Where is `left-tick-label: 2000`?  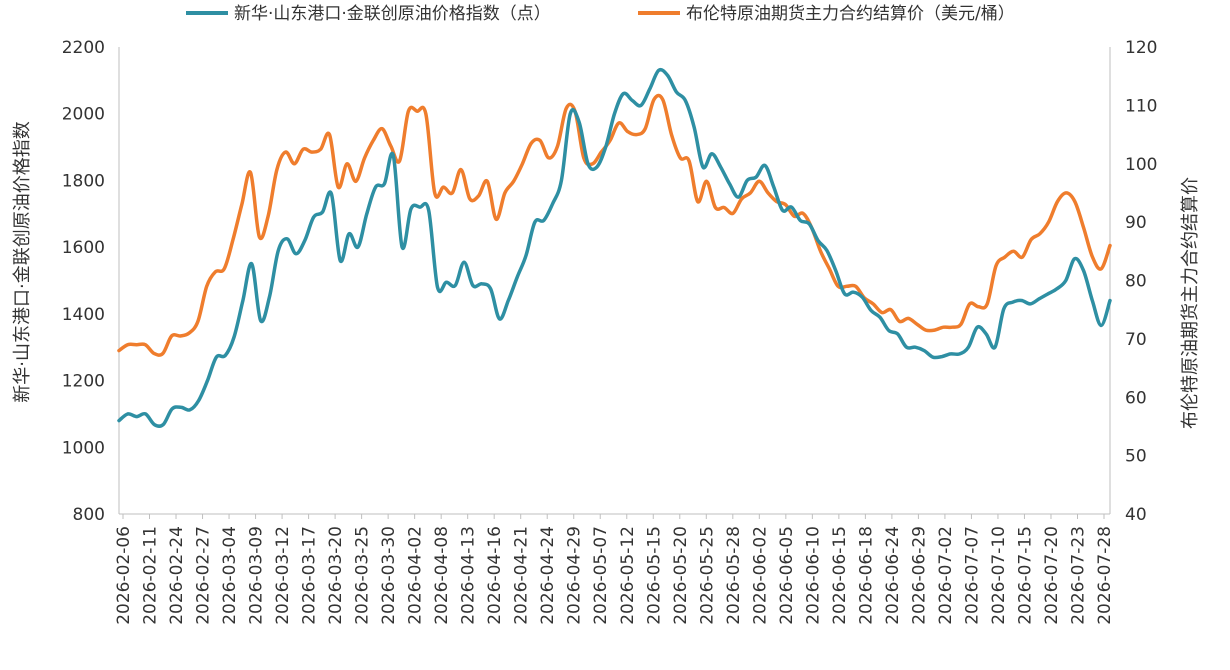 left-tick-label: 2000 is located at coordinates (83, 115).